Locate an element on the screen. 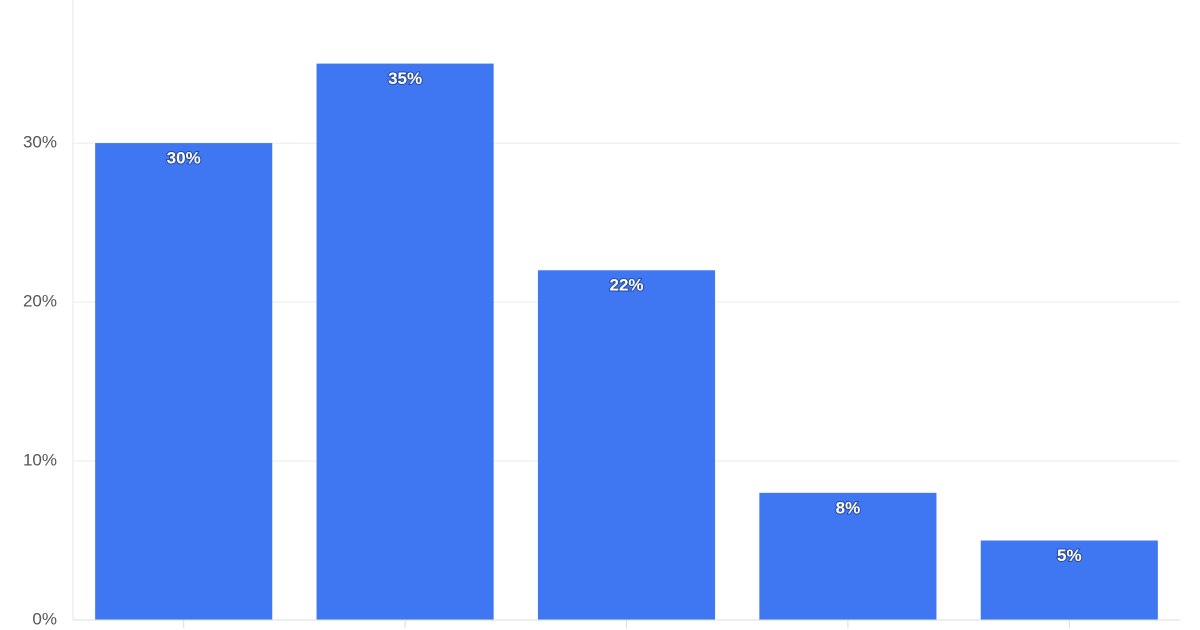 This screenshot has height=630, width=1200. y-tick-label: 30% is located at coordinates (40, 142).